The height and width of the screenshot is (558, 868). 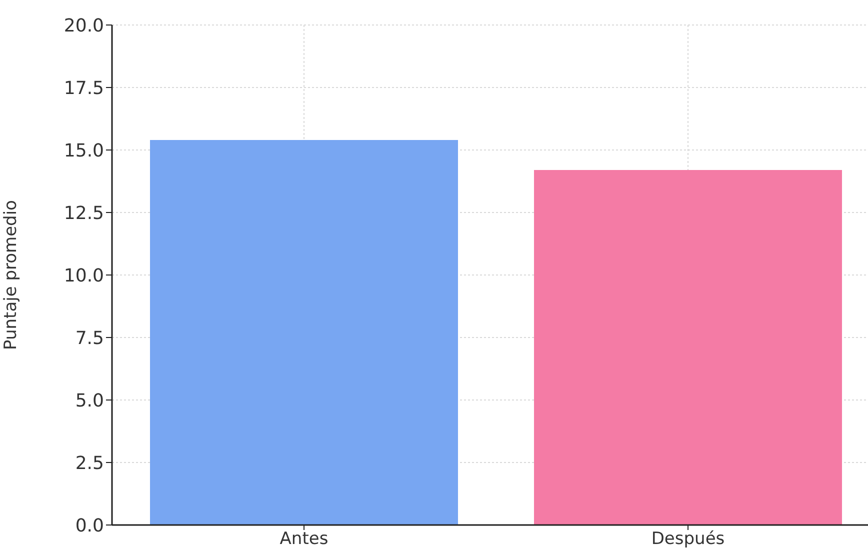 I want to click on y-axis-title: Puntaje promedio, so click(x=11, y=275).